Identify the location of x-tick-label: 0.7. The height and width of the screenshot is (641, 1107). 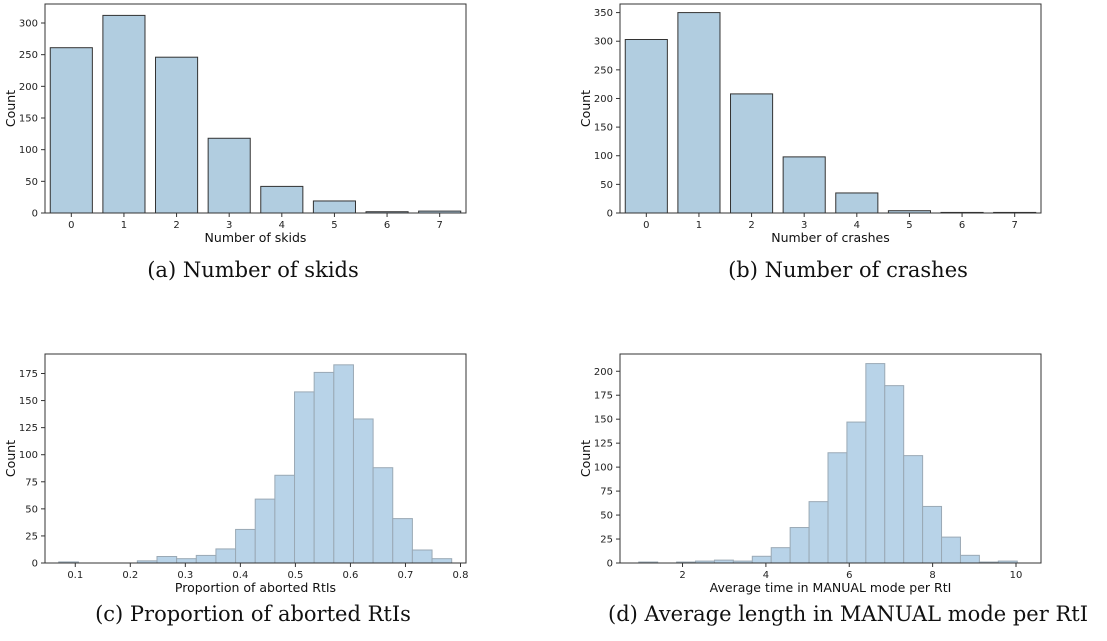
(406, 575).